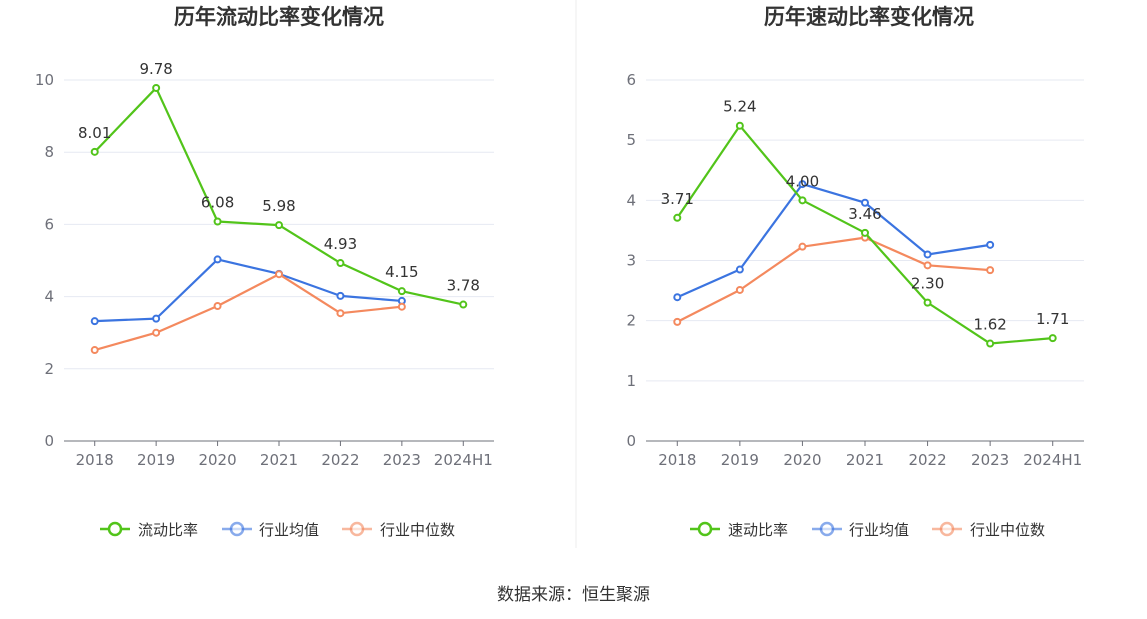 The height and width of the screenshot is (619, 1147). I want to click on data-label: 3.71, so click(677, 199).